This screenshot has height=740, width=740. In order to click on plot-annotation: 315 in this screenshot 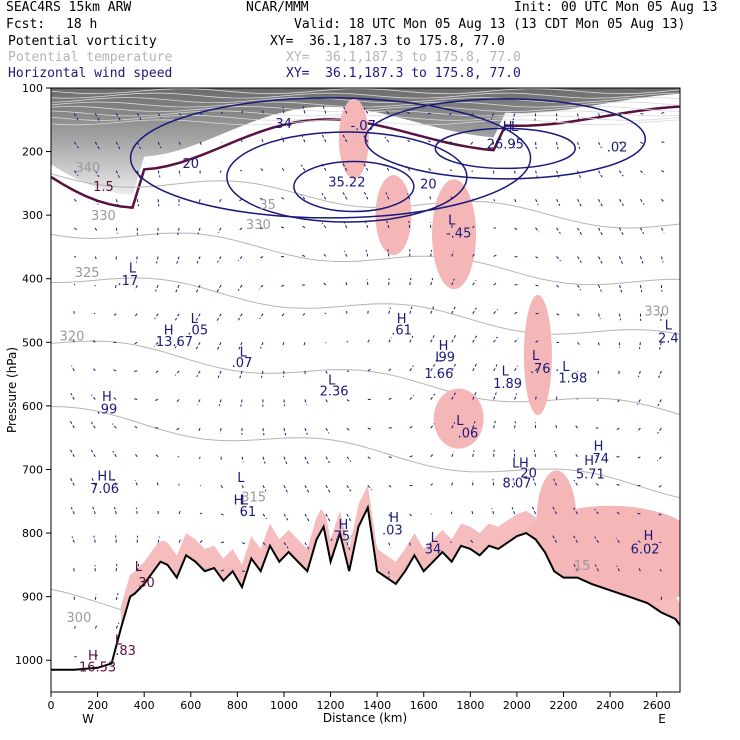, I will do `click(253, 497)`.